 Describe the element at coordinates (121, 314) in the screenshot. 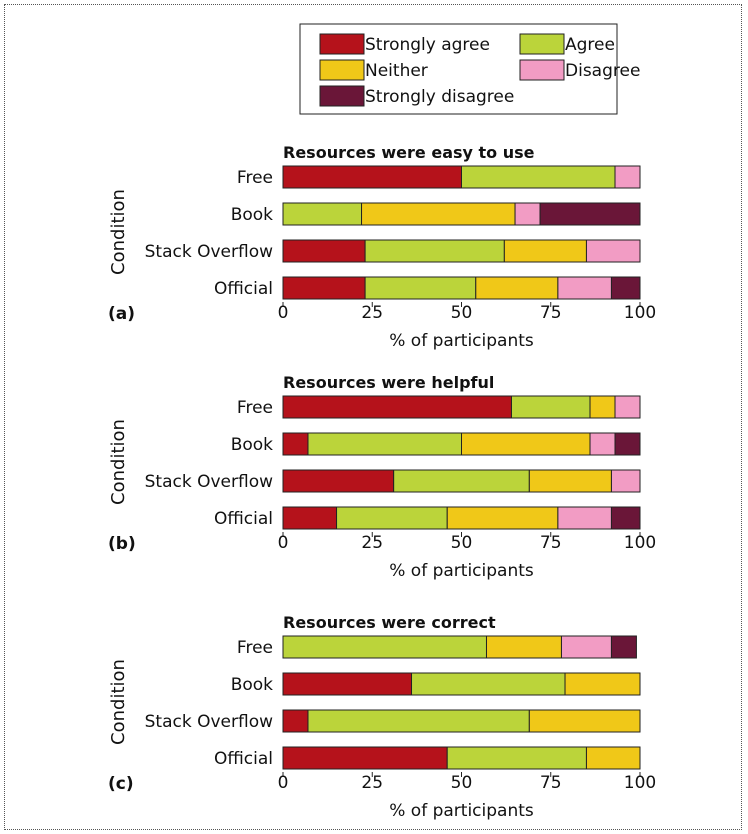

I see `panel-label: (a)` at that location.